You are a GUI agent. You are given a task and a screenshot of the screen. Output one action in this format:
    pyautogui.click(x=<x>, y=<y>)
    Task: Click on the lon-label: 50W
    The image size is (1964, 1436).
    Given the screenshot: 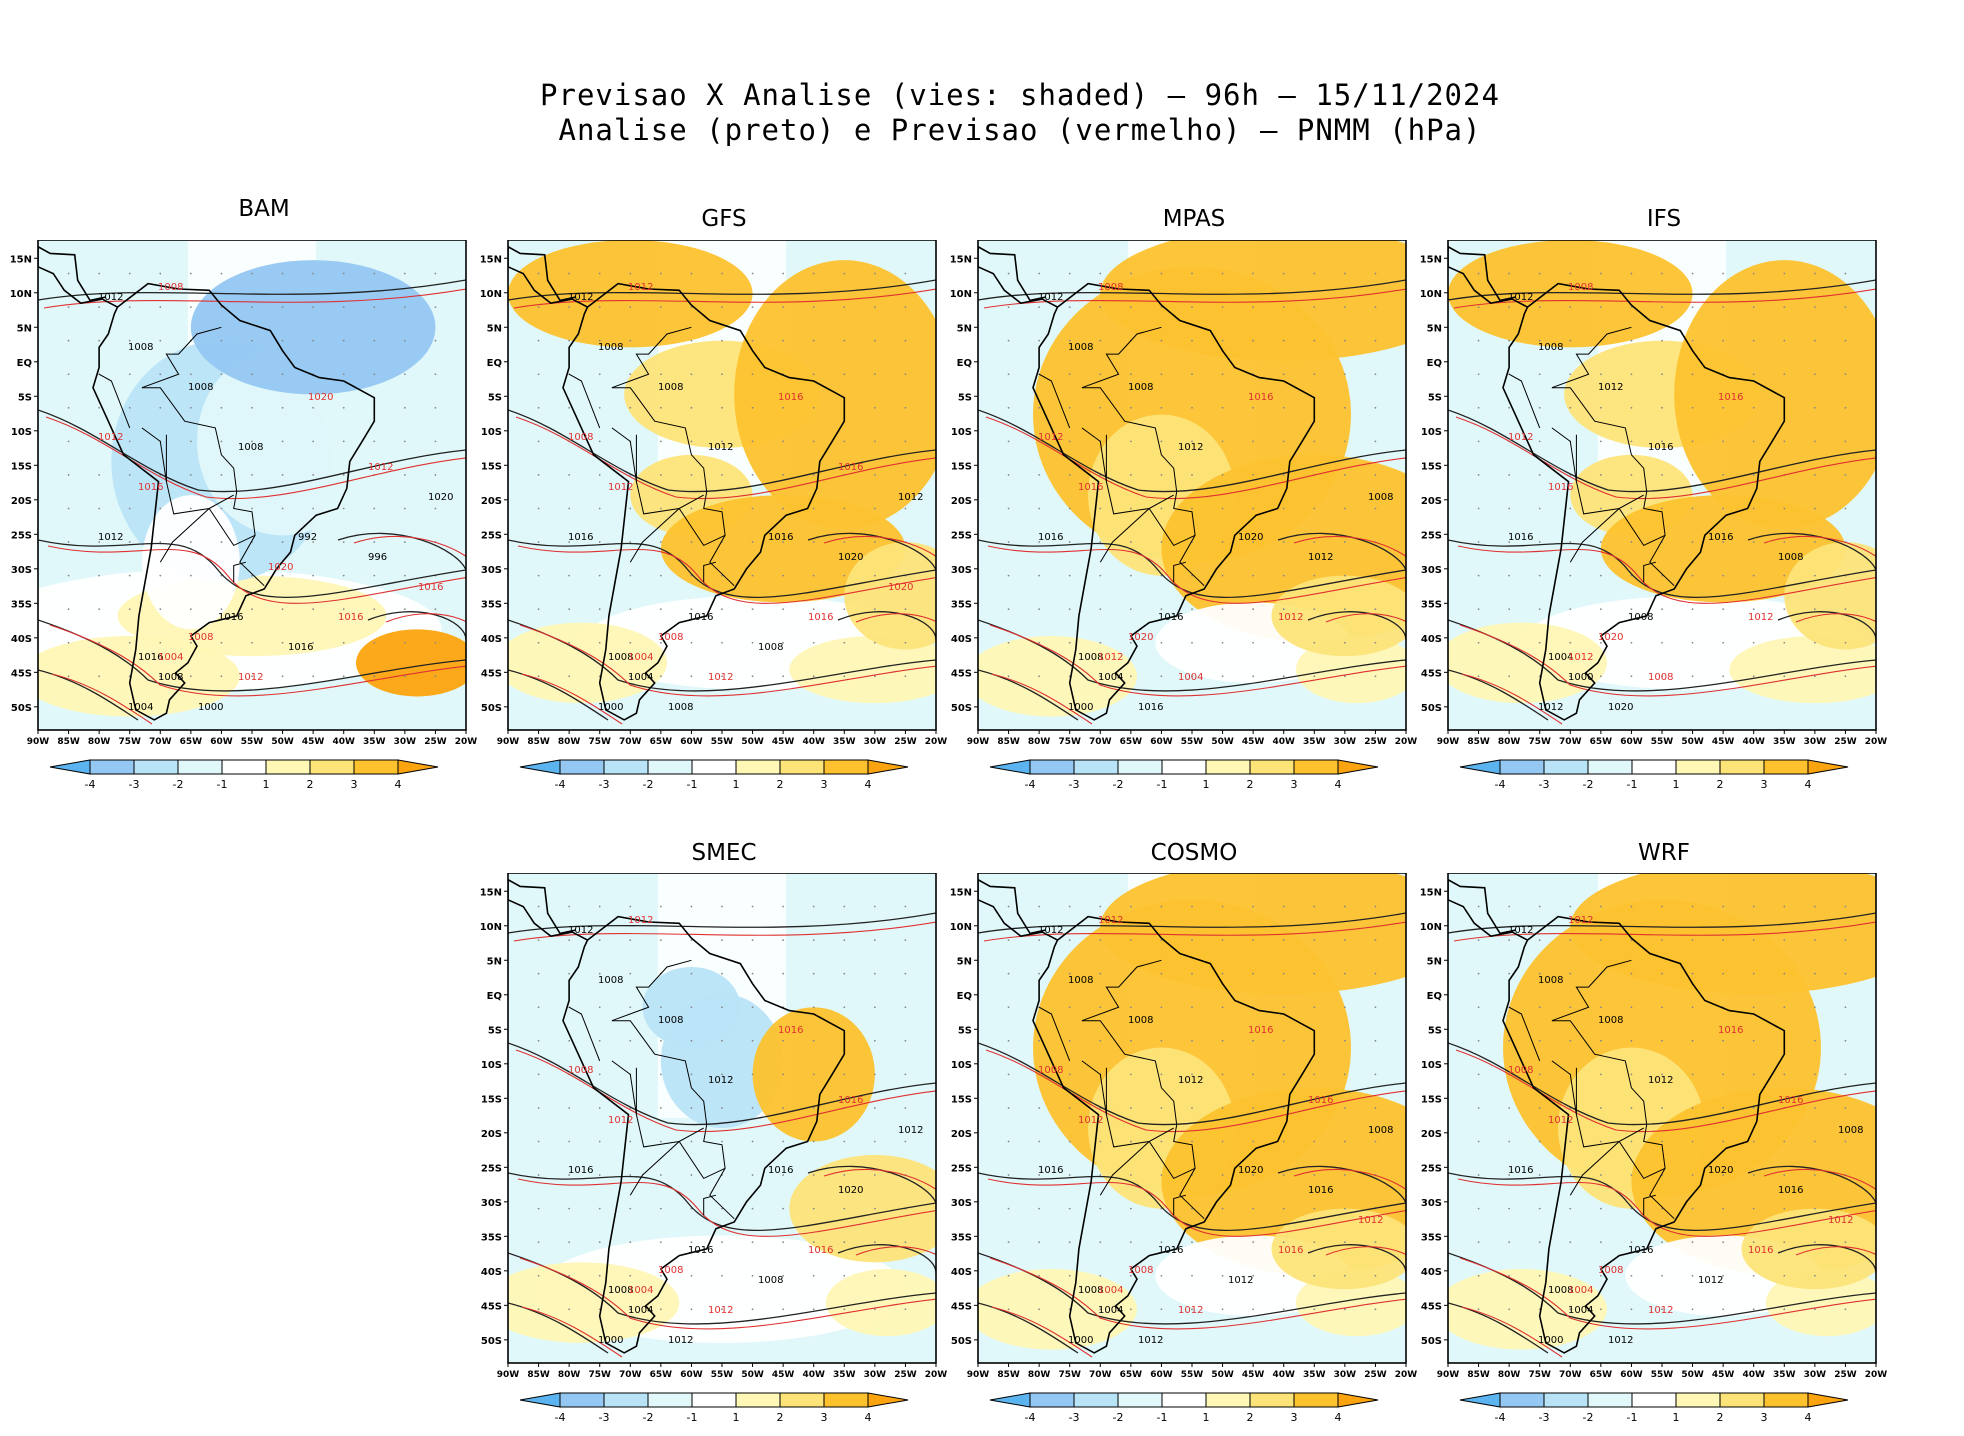 What is the action you would take?
    pyautogui.click(x=1222, y=742)
    